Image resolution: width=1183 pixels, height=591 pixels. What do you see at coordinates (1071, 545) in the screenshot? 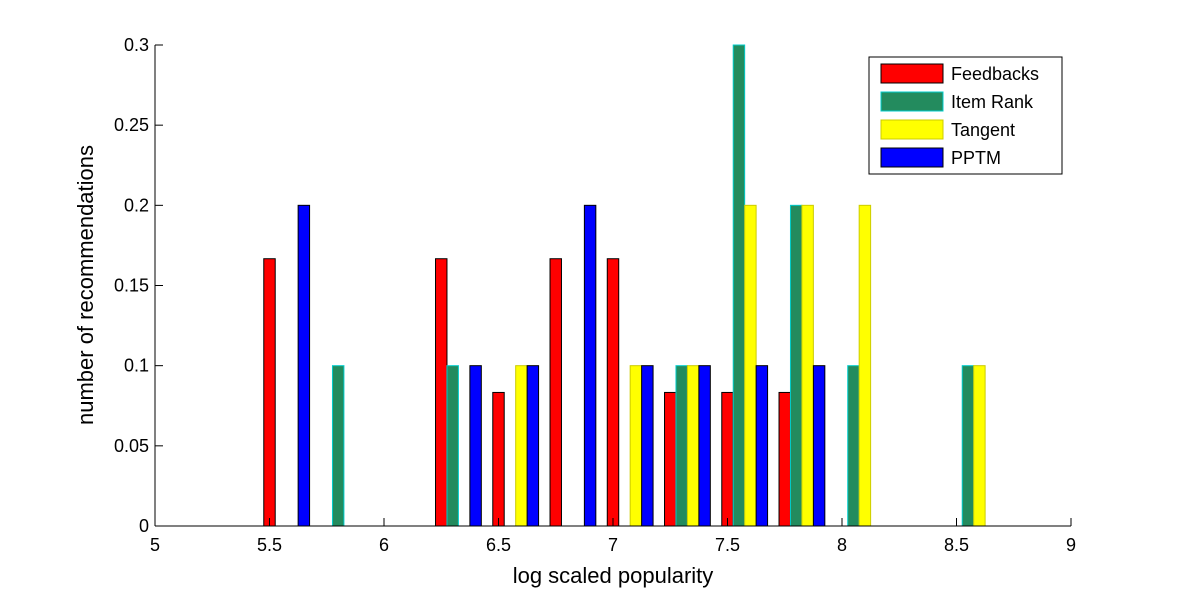
I see `x-tick-label: 9` at bounding box center [1071, 545].